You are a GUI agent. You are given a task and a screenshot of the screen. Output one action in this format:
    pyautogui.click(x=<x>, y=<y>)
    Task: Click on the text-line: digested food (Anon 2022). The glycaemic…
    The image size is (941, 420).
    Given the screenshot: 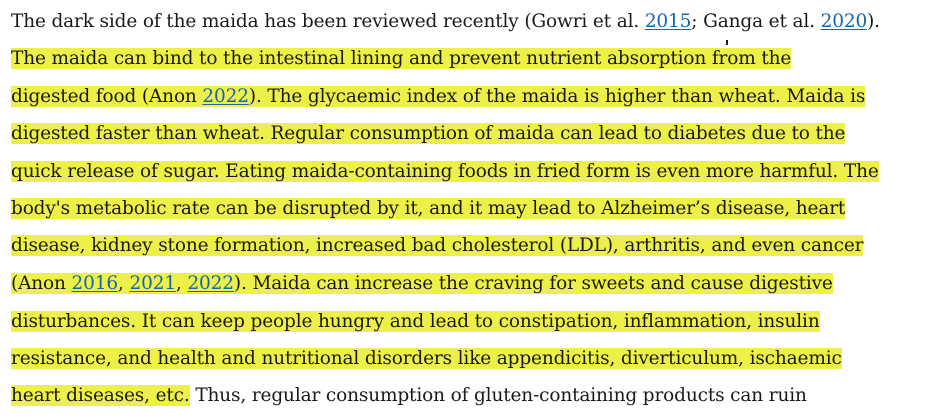 What is the action you would take?
    pyautogui.click(x=438, y=97)
    